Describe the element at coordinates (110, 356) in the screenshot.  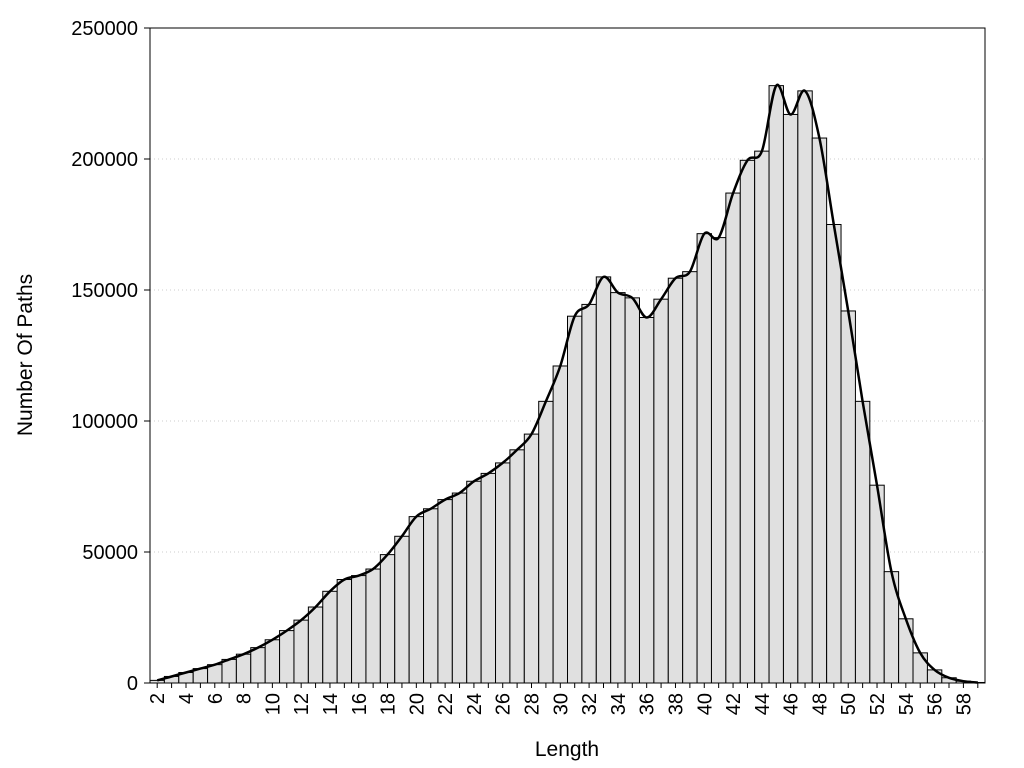
I see `y-axis: 0 50000 100000 150000 200000 250000` at that location.